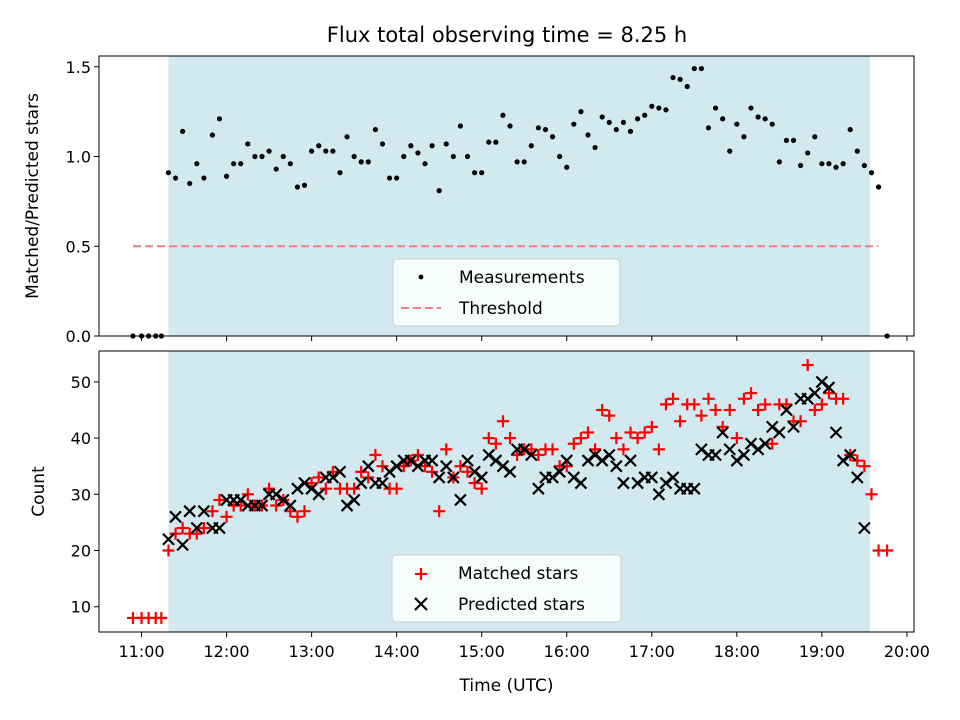 This screenshot has width=960, height=720. Describe the element at coordinates (506, 292) in the screenshot. I see `ratio-legend-box` at that location.